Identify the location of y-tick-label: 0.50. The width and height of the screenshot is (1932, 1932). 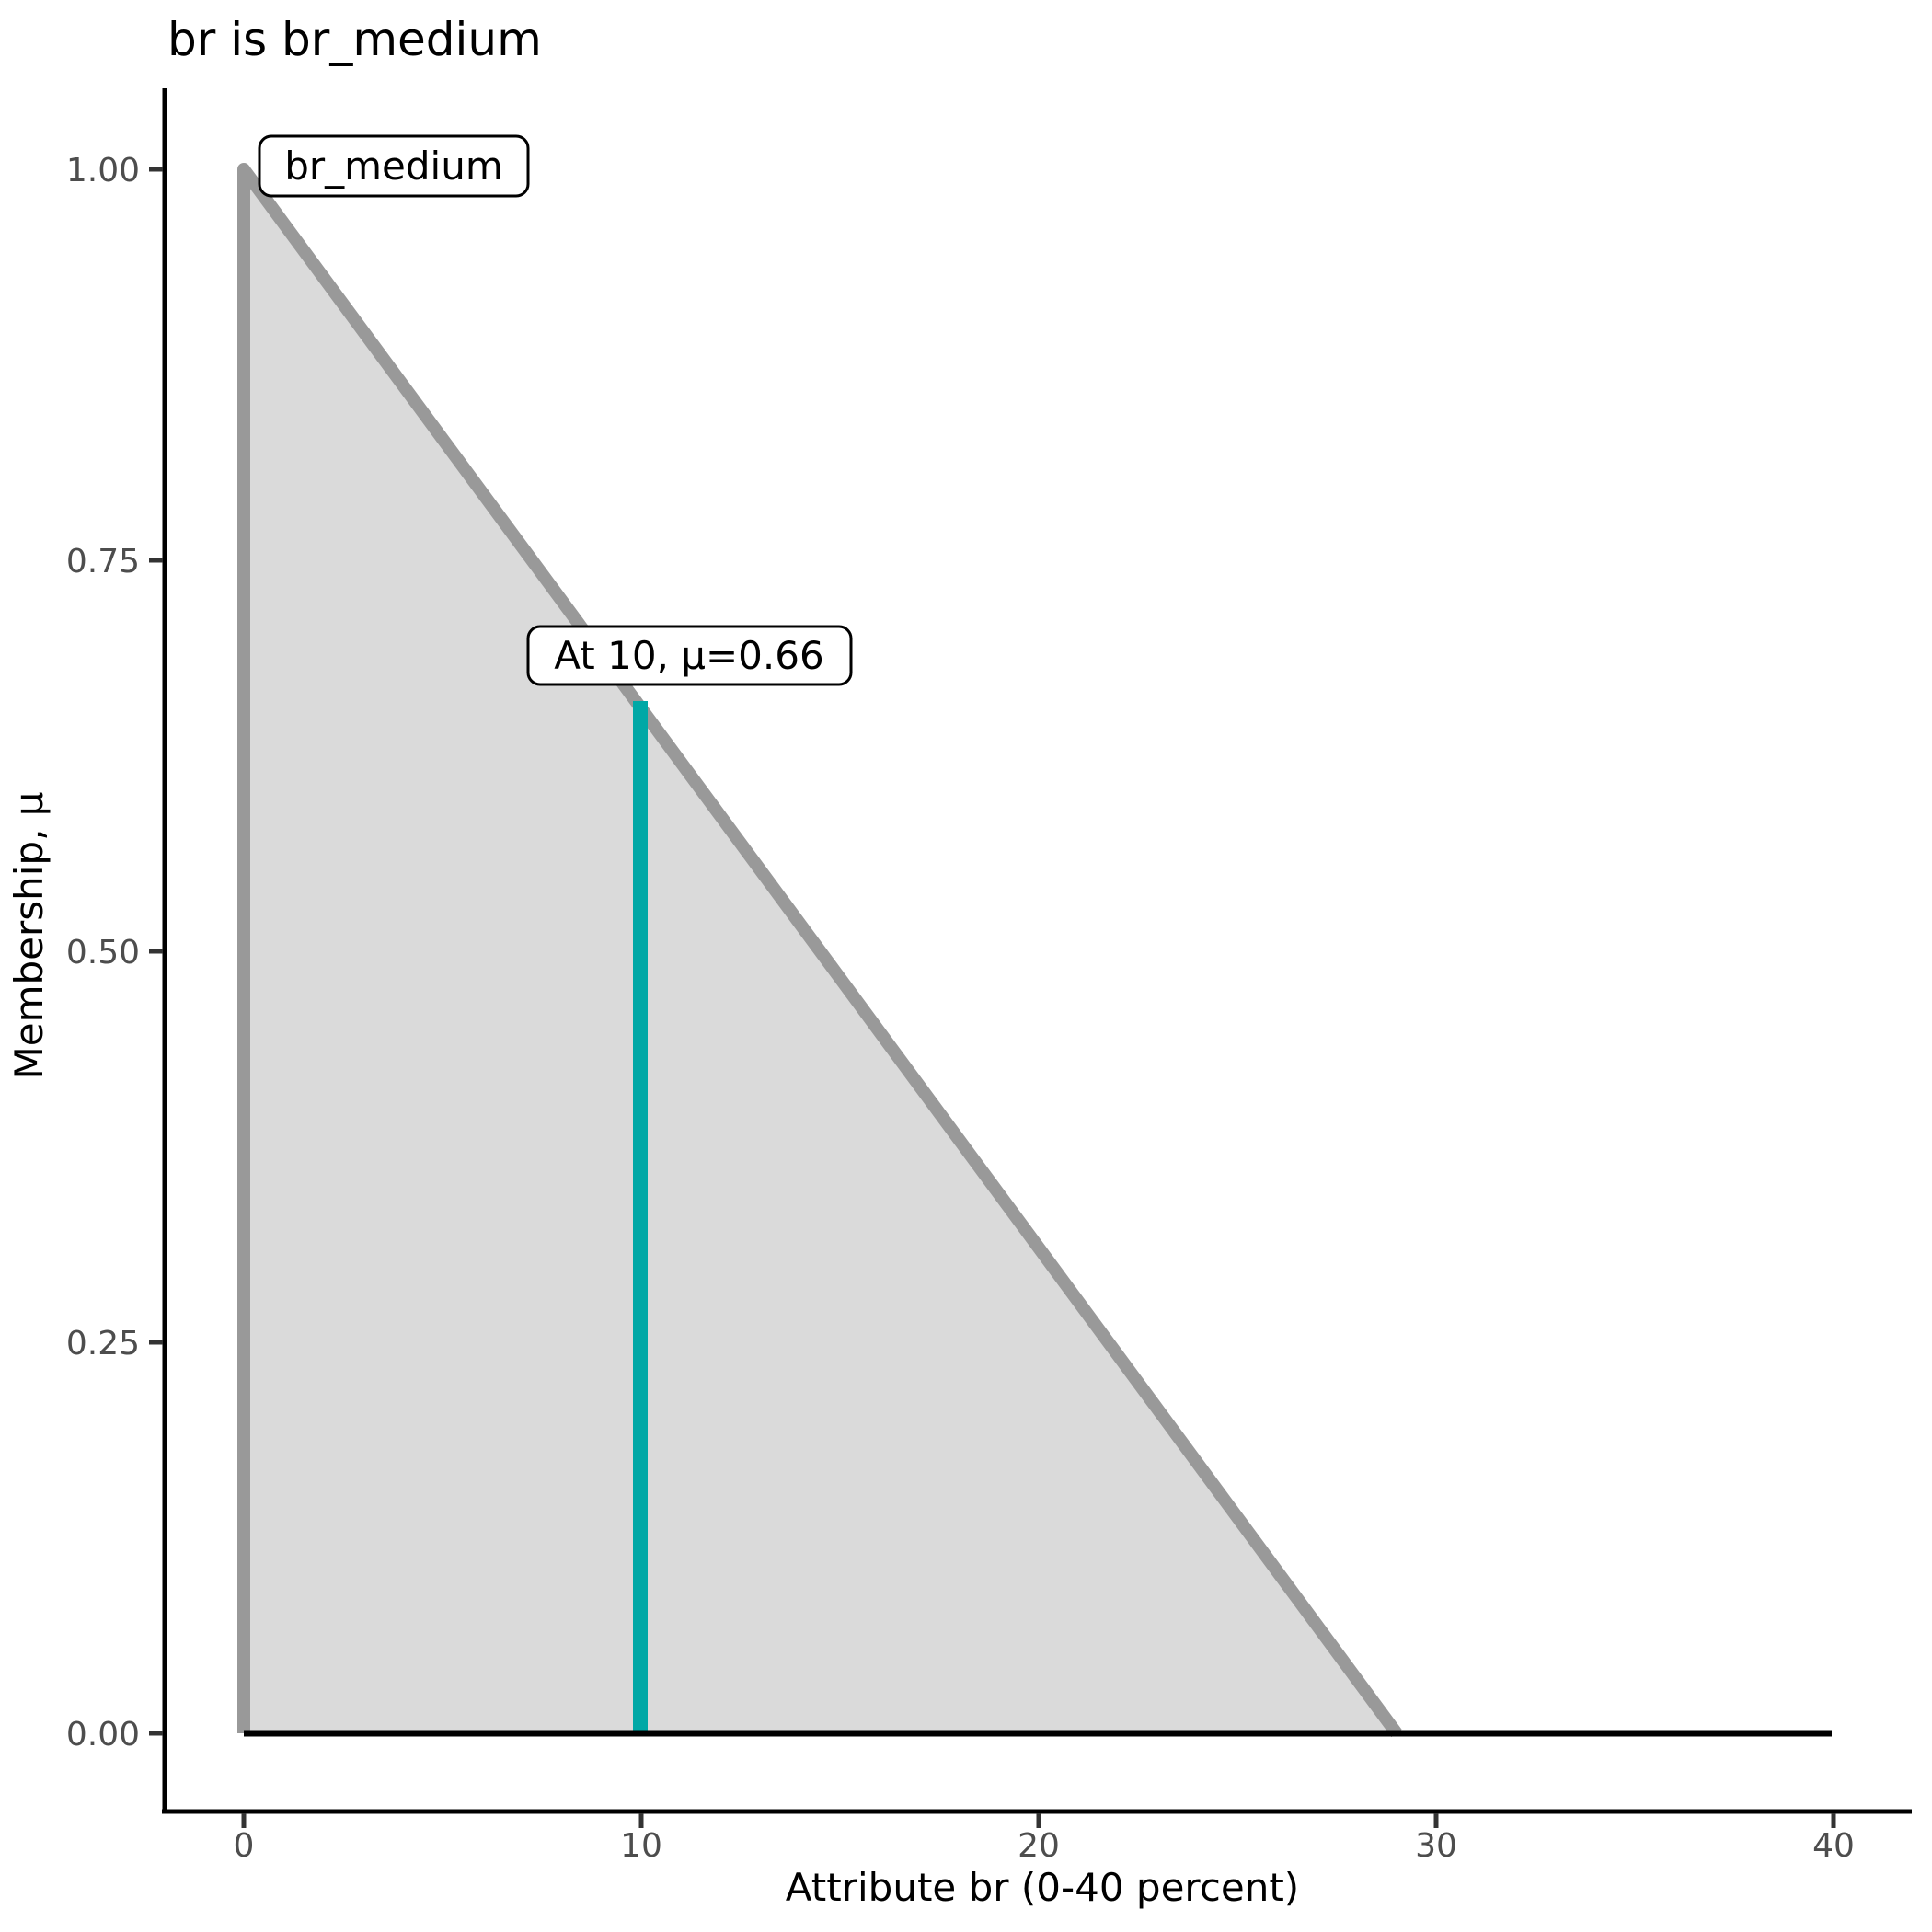
(103, 953).